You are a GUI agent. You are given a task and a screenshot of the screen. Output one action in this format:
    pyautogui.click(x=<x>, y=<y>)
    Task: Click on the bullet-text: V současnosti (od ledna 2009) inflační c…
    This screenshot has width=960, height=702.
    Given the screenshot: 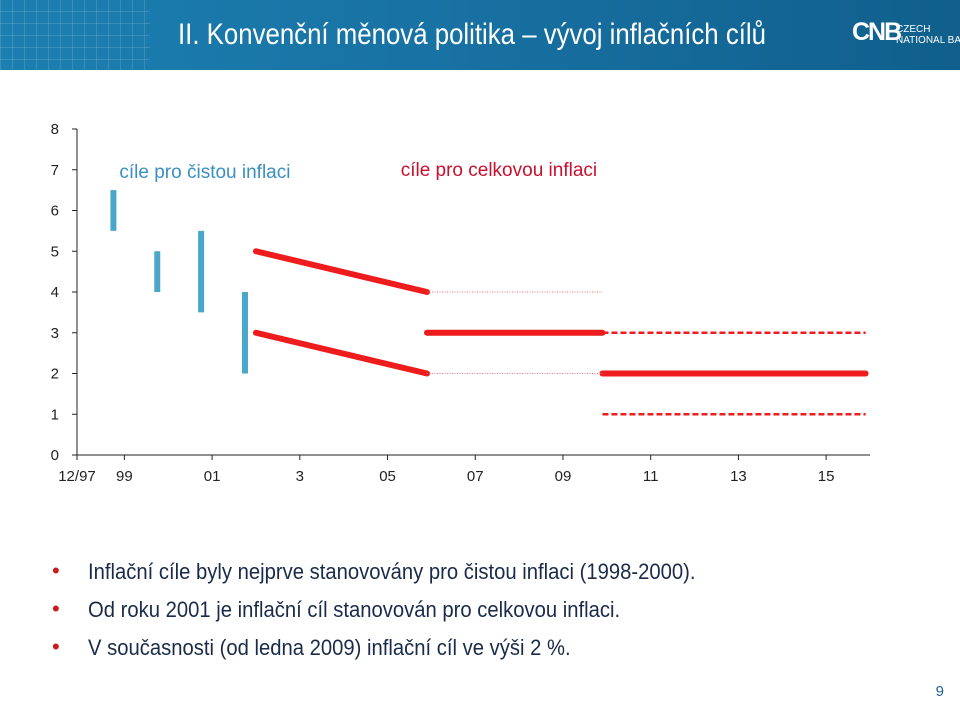 What is the action you would take?
    pyautogui.click(x=329, y=647)
    